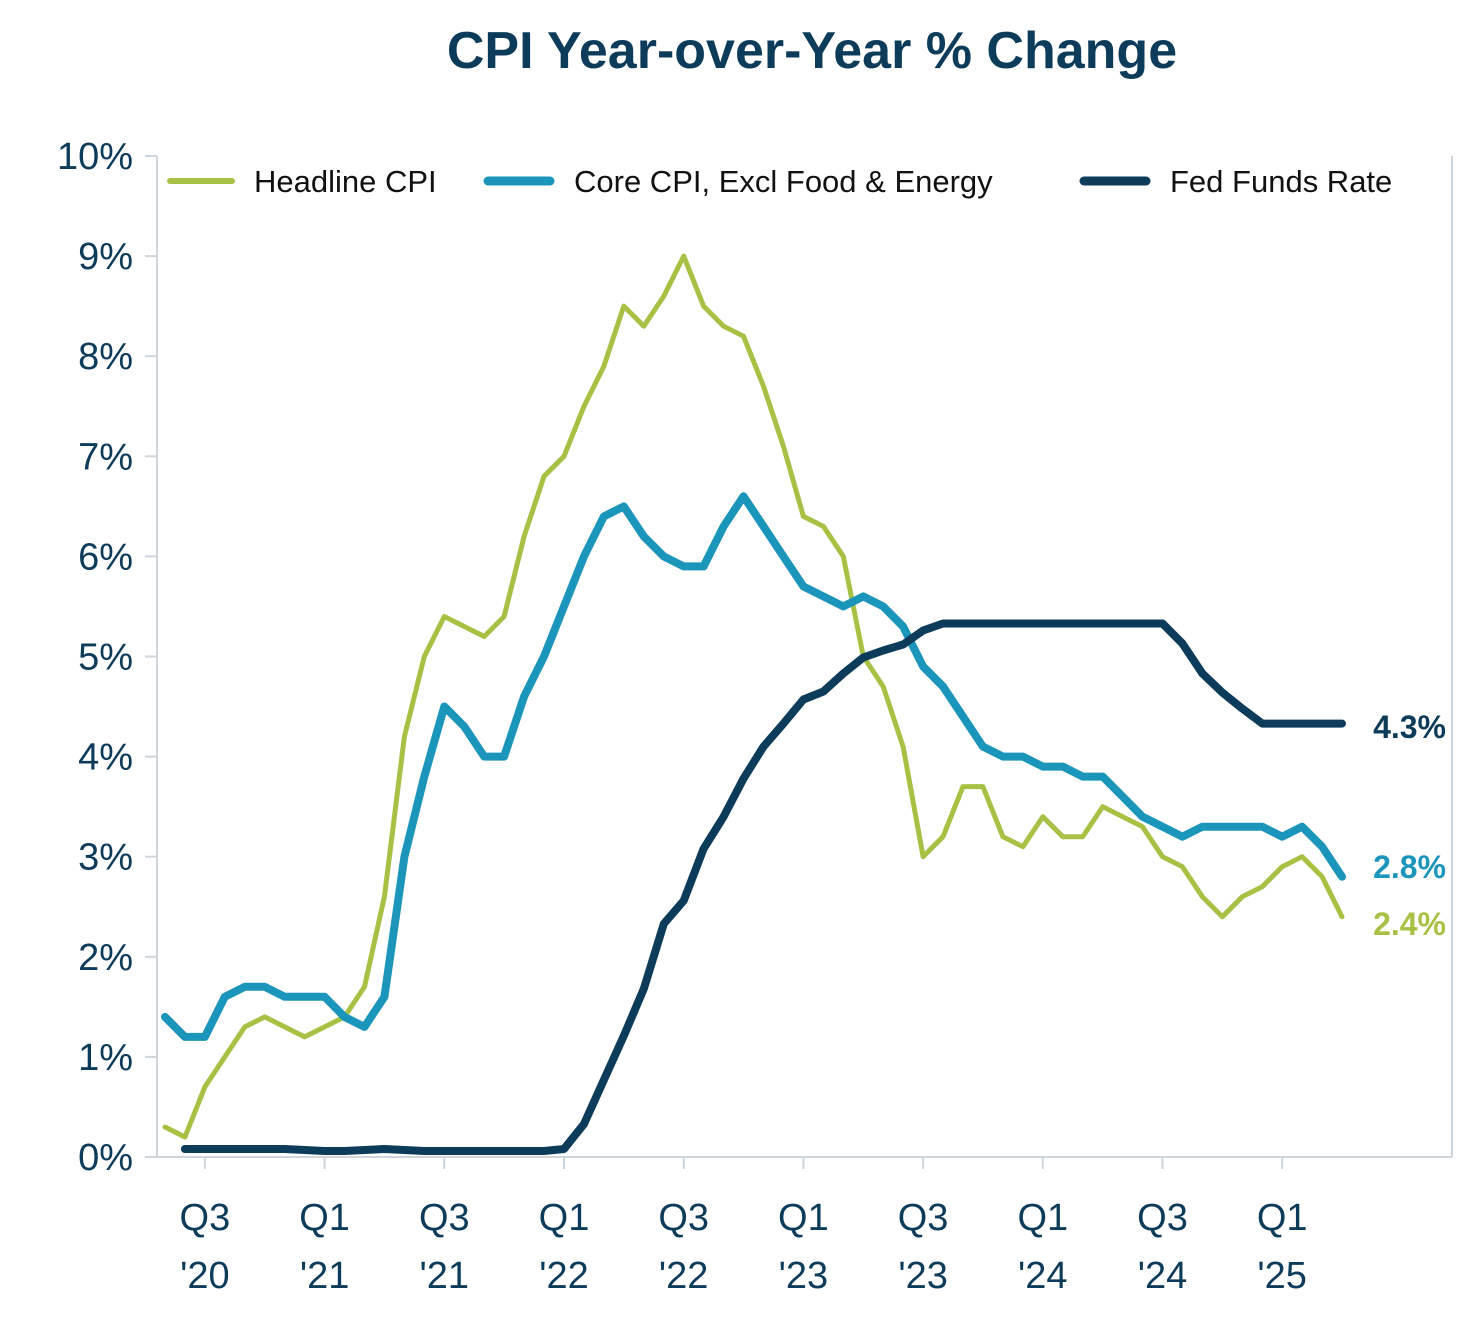 The image size is (1469, 1329). What do you see at coordinates (105, 557) in the screenshot?
I see `y-tick-label: 6%` at bounding box center [105, 557].